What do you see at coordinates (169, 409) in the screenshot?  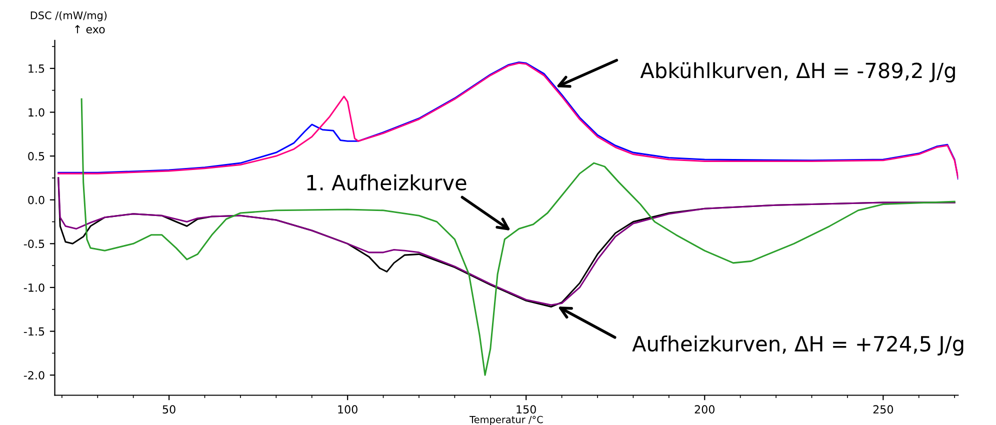 I see `x-tick-label: 50` at bounding box center [169, 409].